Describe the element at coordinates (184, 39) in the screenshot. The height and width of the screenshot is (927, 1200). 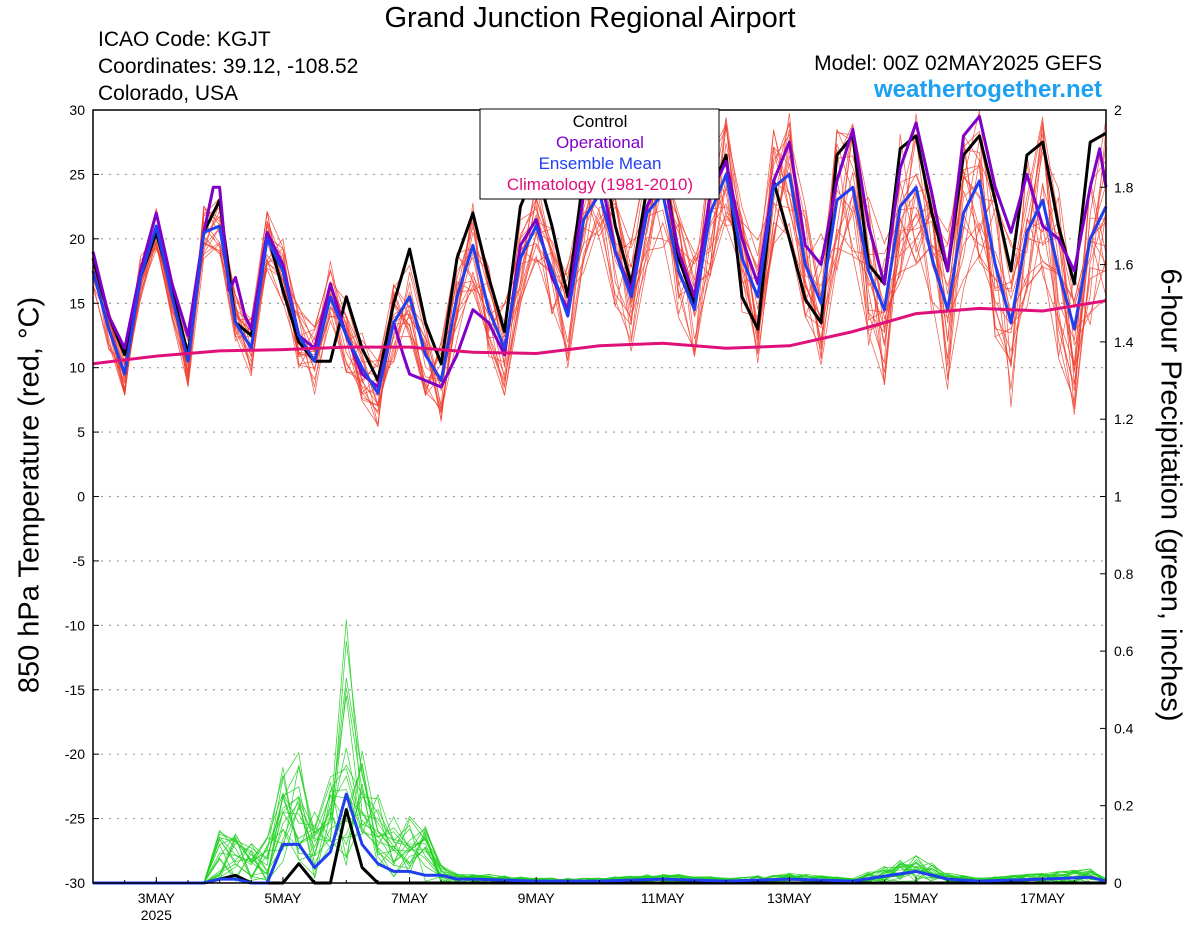
I see `icao-code: ICAO Code: KGJT` at that location.